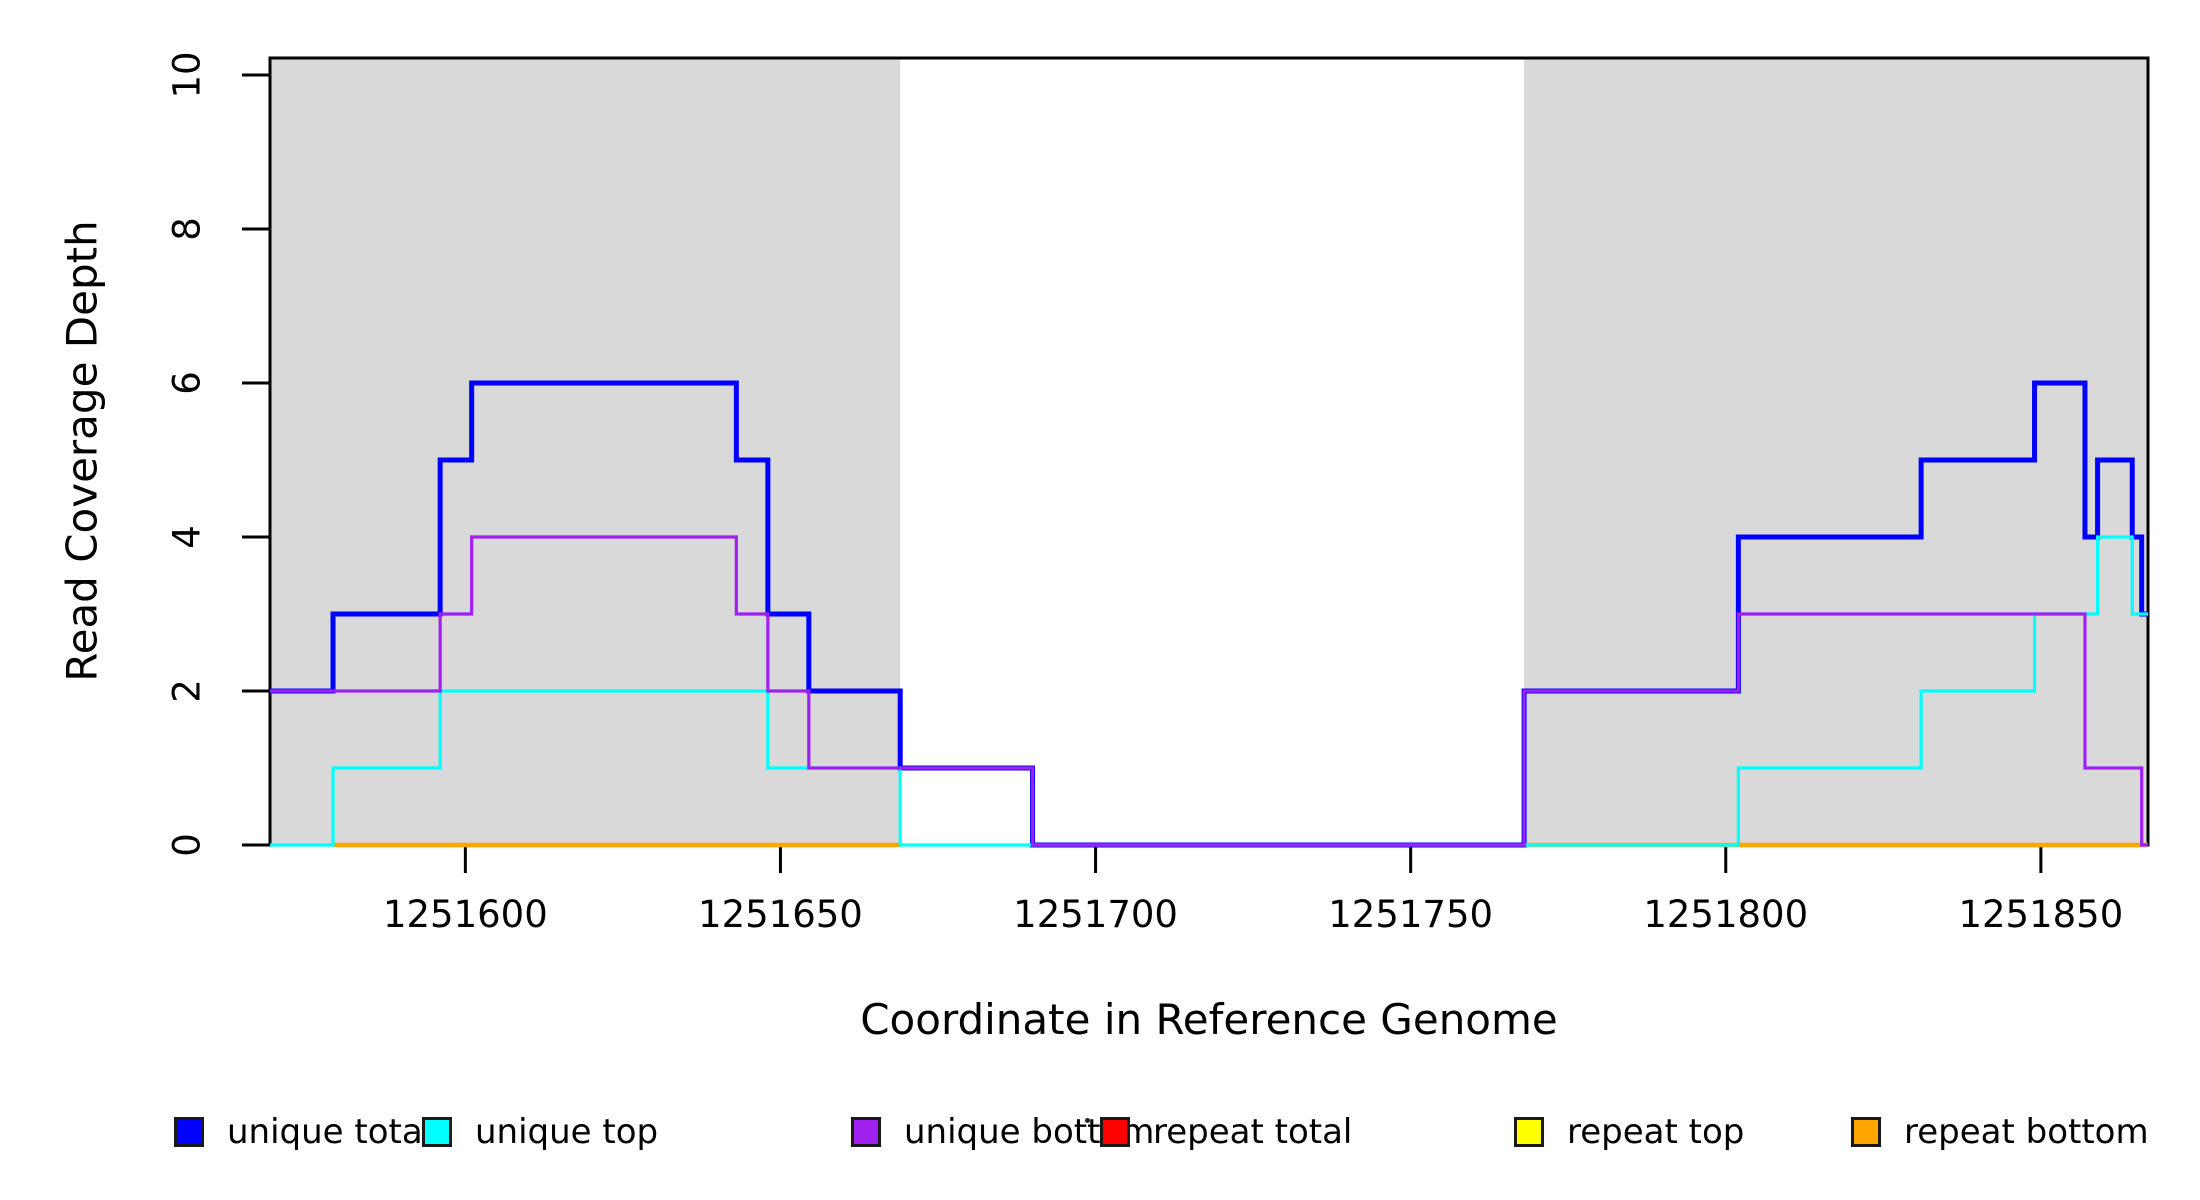  I want to click on x-tick-label: 1251800, so click(1726, 914).